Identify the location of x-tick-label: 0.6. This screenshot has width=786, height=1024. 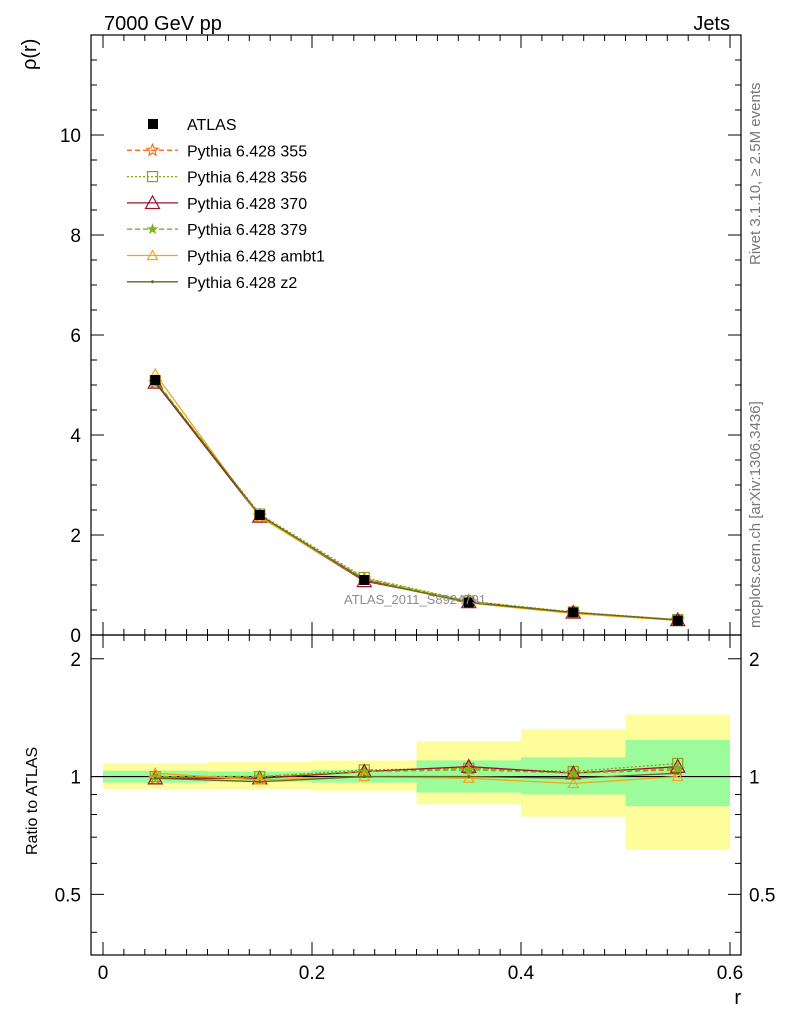
(730, 973).